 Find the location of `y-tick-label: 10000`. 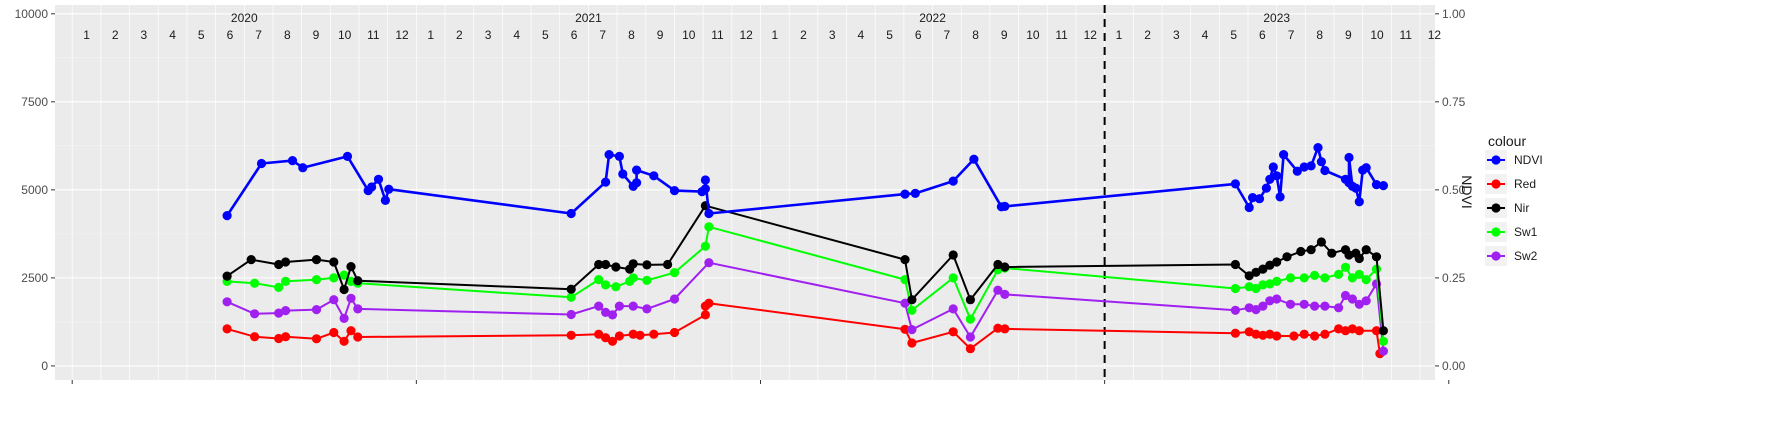

y-tick-label: 10000 is located at coordinates (32, 14).